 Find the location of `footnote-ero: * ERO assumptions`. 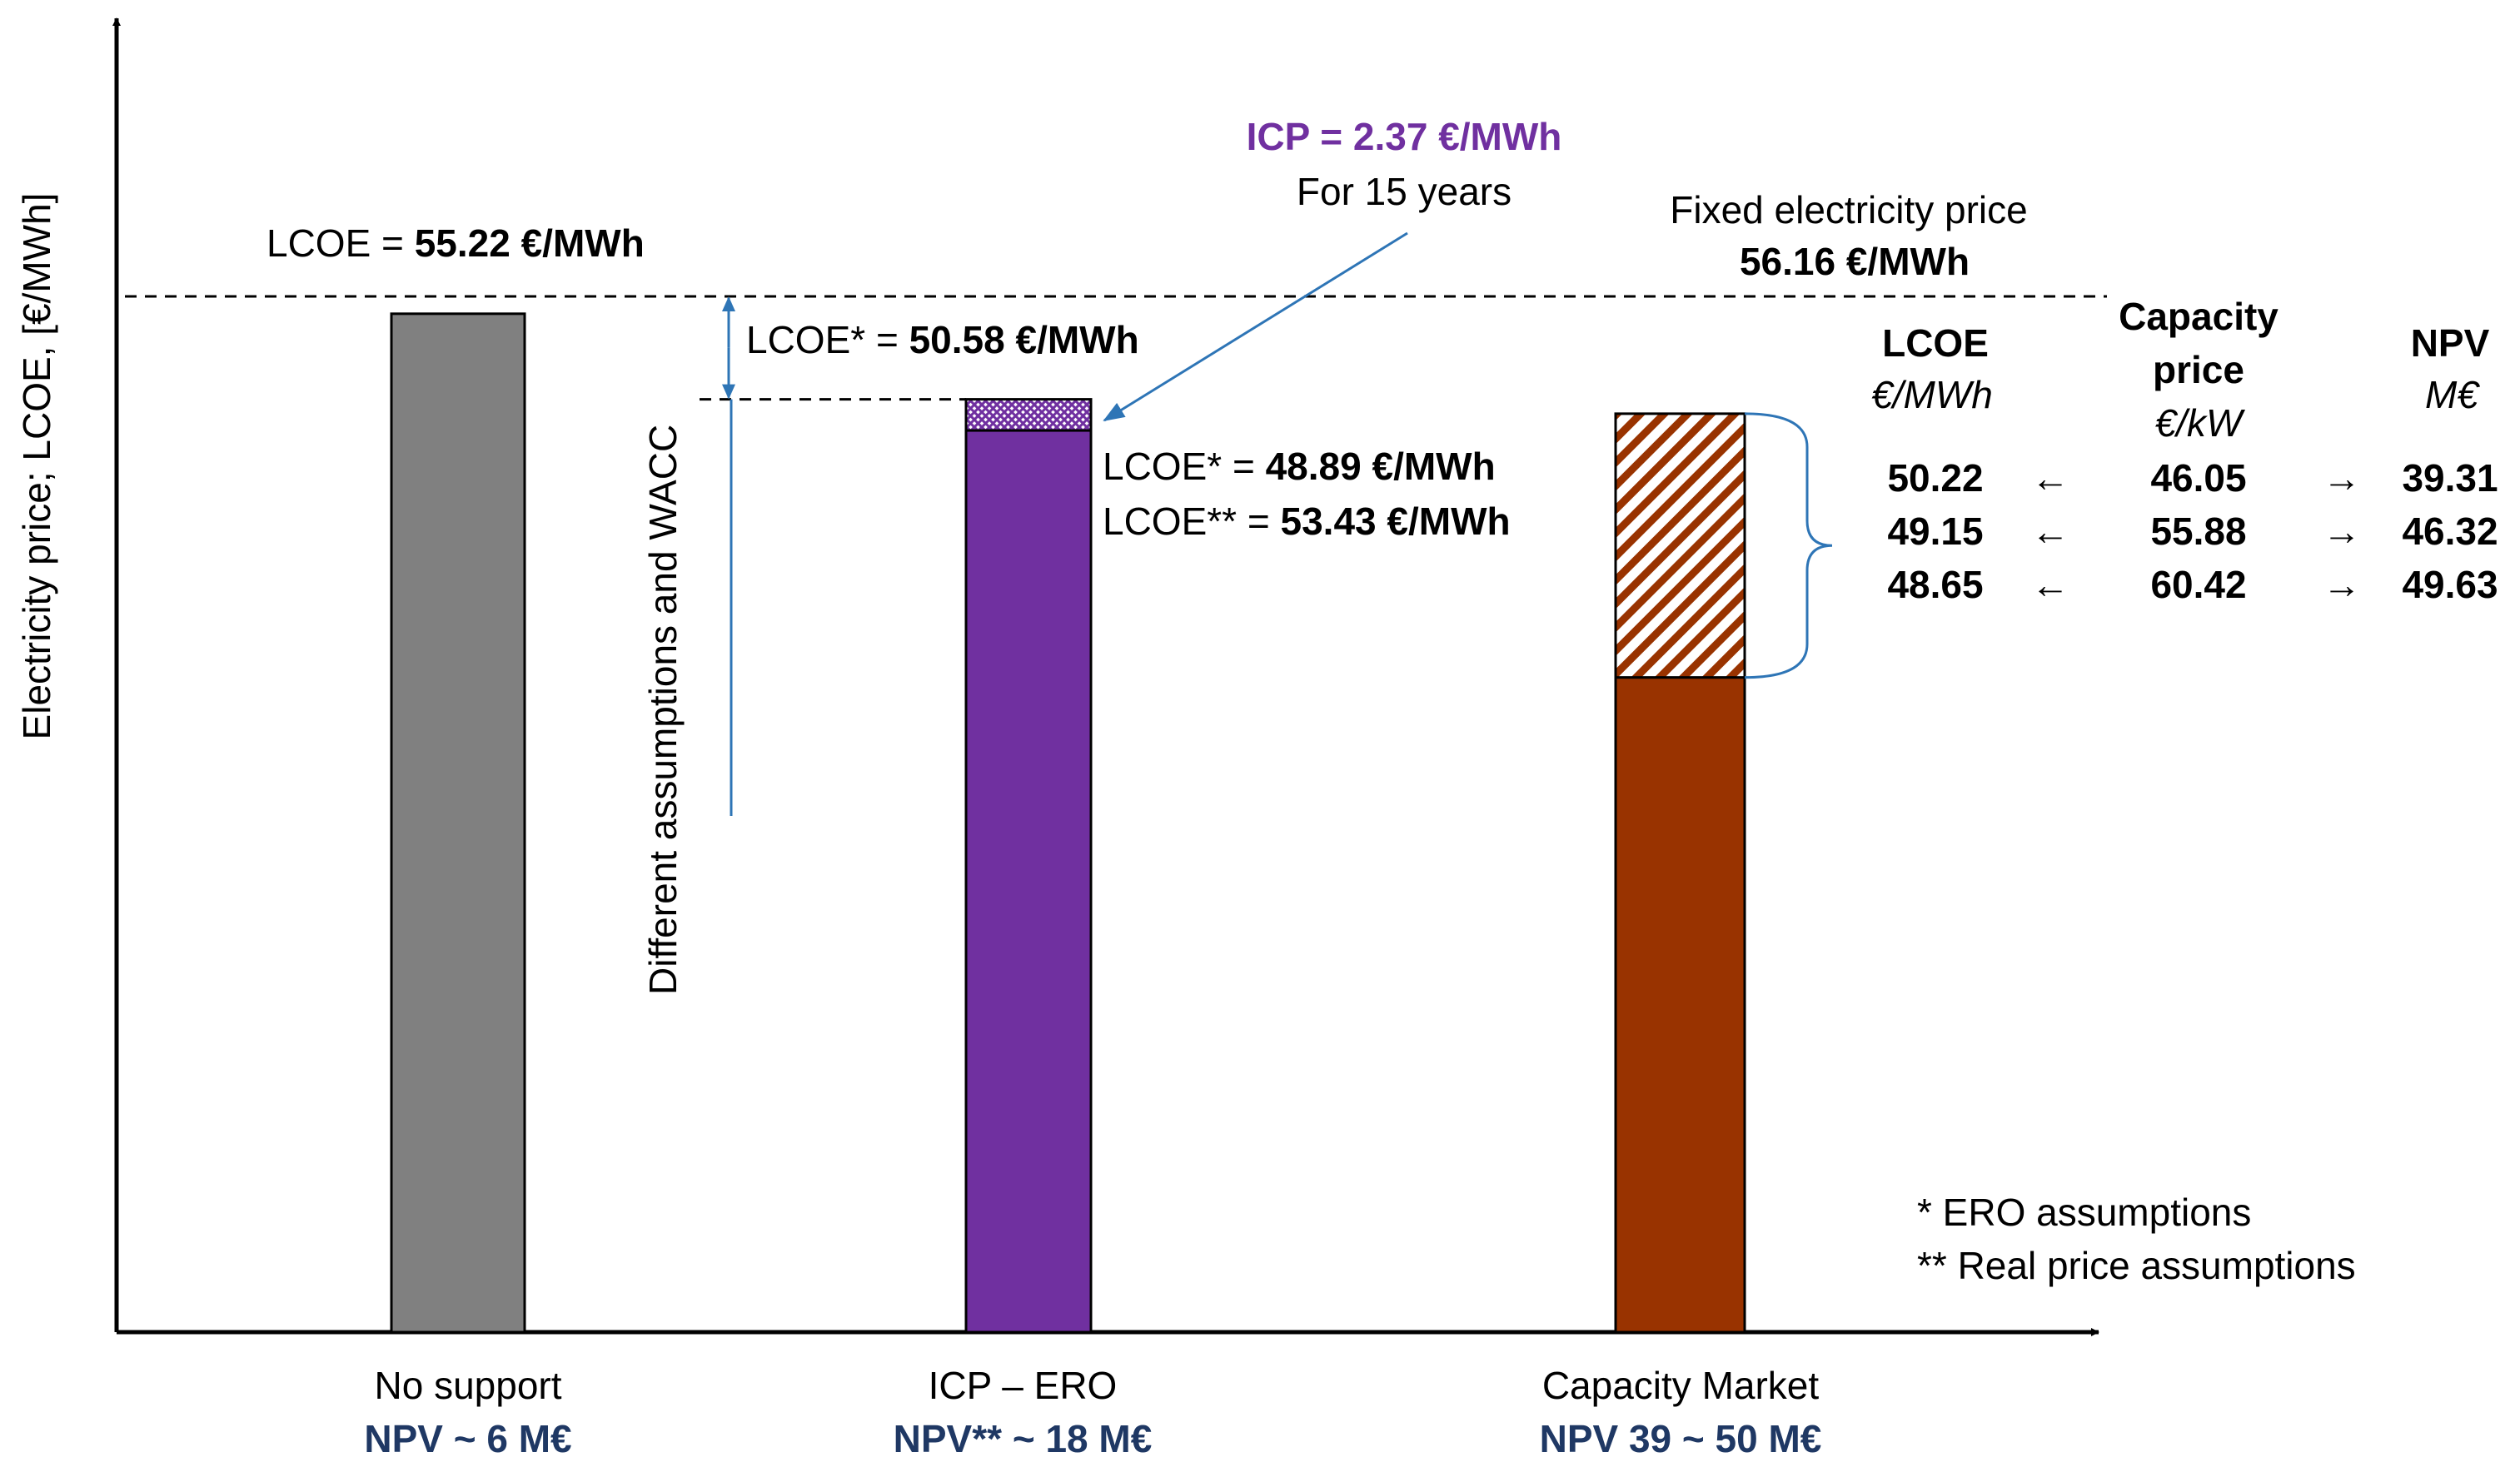

footnote-ero: * ERO assumptions is located at coordinates (2084, 1212).